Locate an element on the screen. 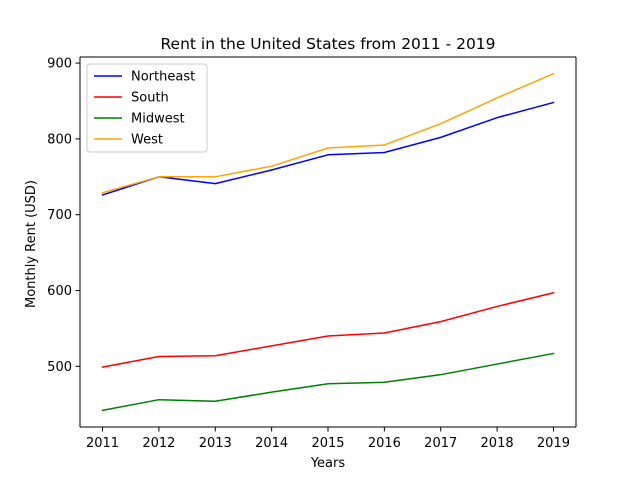  x-tick-label: 2014 is located at coordinates (271, 443).